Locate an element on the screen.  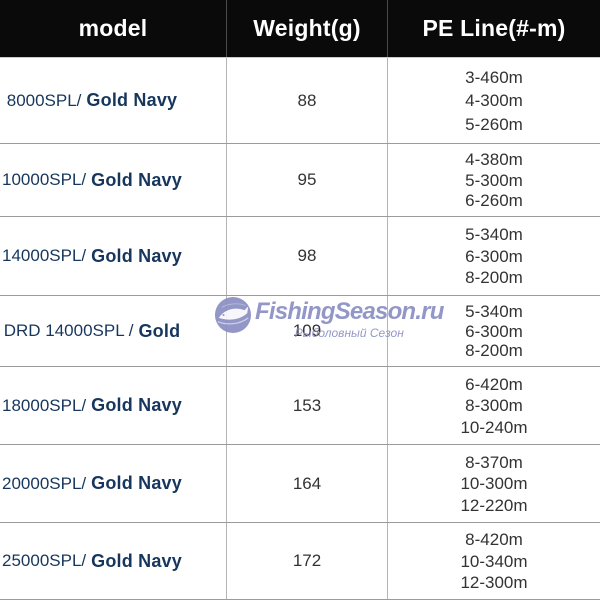
watermark-text: FishingSeason.ru Рыболовный Сезон is located at coordinates (349, 319).